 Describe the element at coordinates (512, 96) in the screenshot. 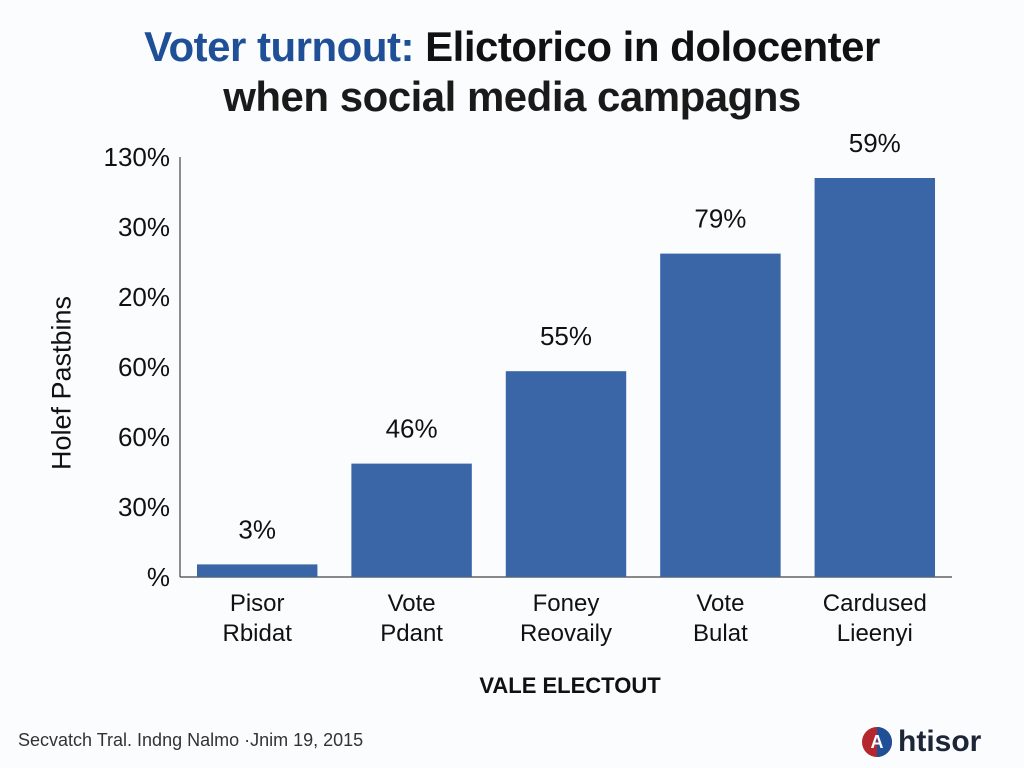

I see `title-line-2: when social media campagns` at that location.